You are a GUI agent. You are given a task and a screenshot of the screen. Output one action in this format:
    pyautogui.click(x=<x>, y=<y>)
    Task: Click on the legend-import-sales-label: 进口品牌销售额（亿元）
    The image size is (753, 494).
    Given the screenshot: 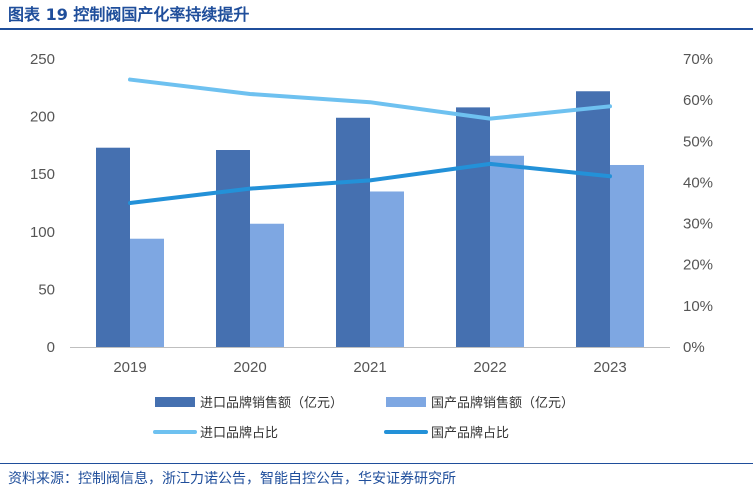 What is the action you would take?
    pyautogui.click(x=271, y=403)
    